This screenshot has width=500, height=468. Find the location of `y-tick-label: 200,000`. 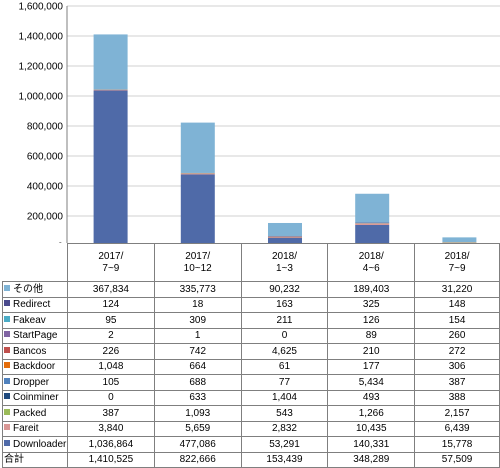

y-tick-label: 200,000 is located at coordinates (45, 217).